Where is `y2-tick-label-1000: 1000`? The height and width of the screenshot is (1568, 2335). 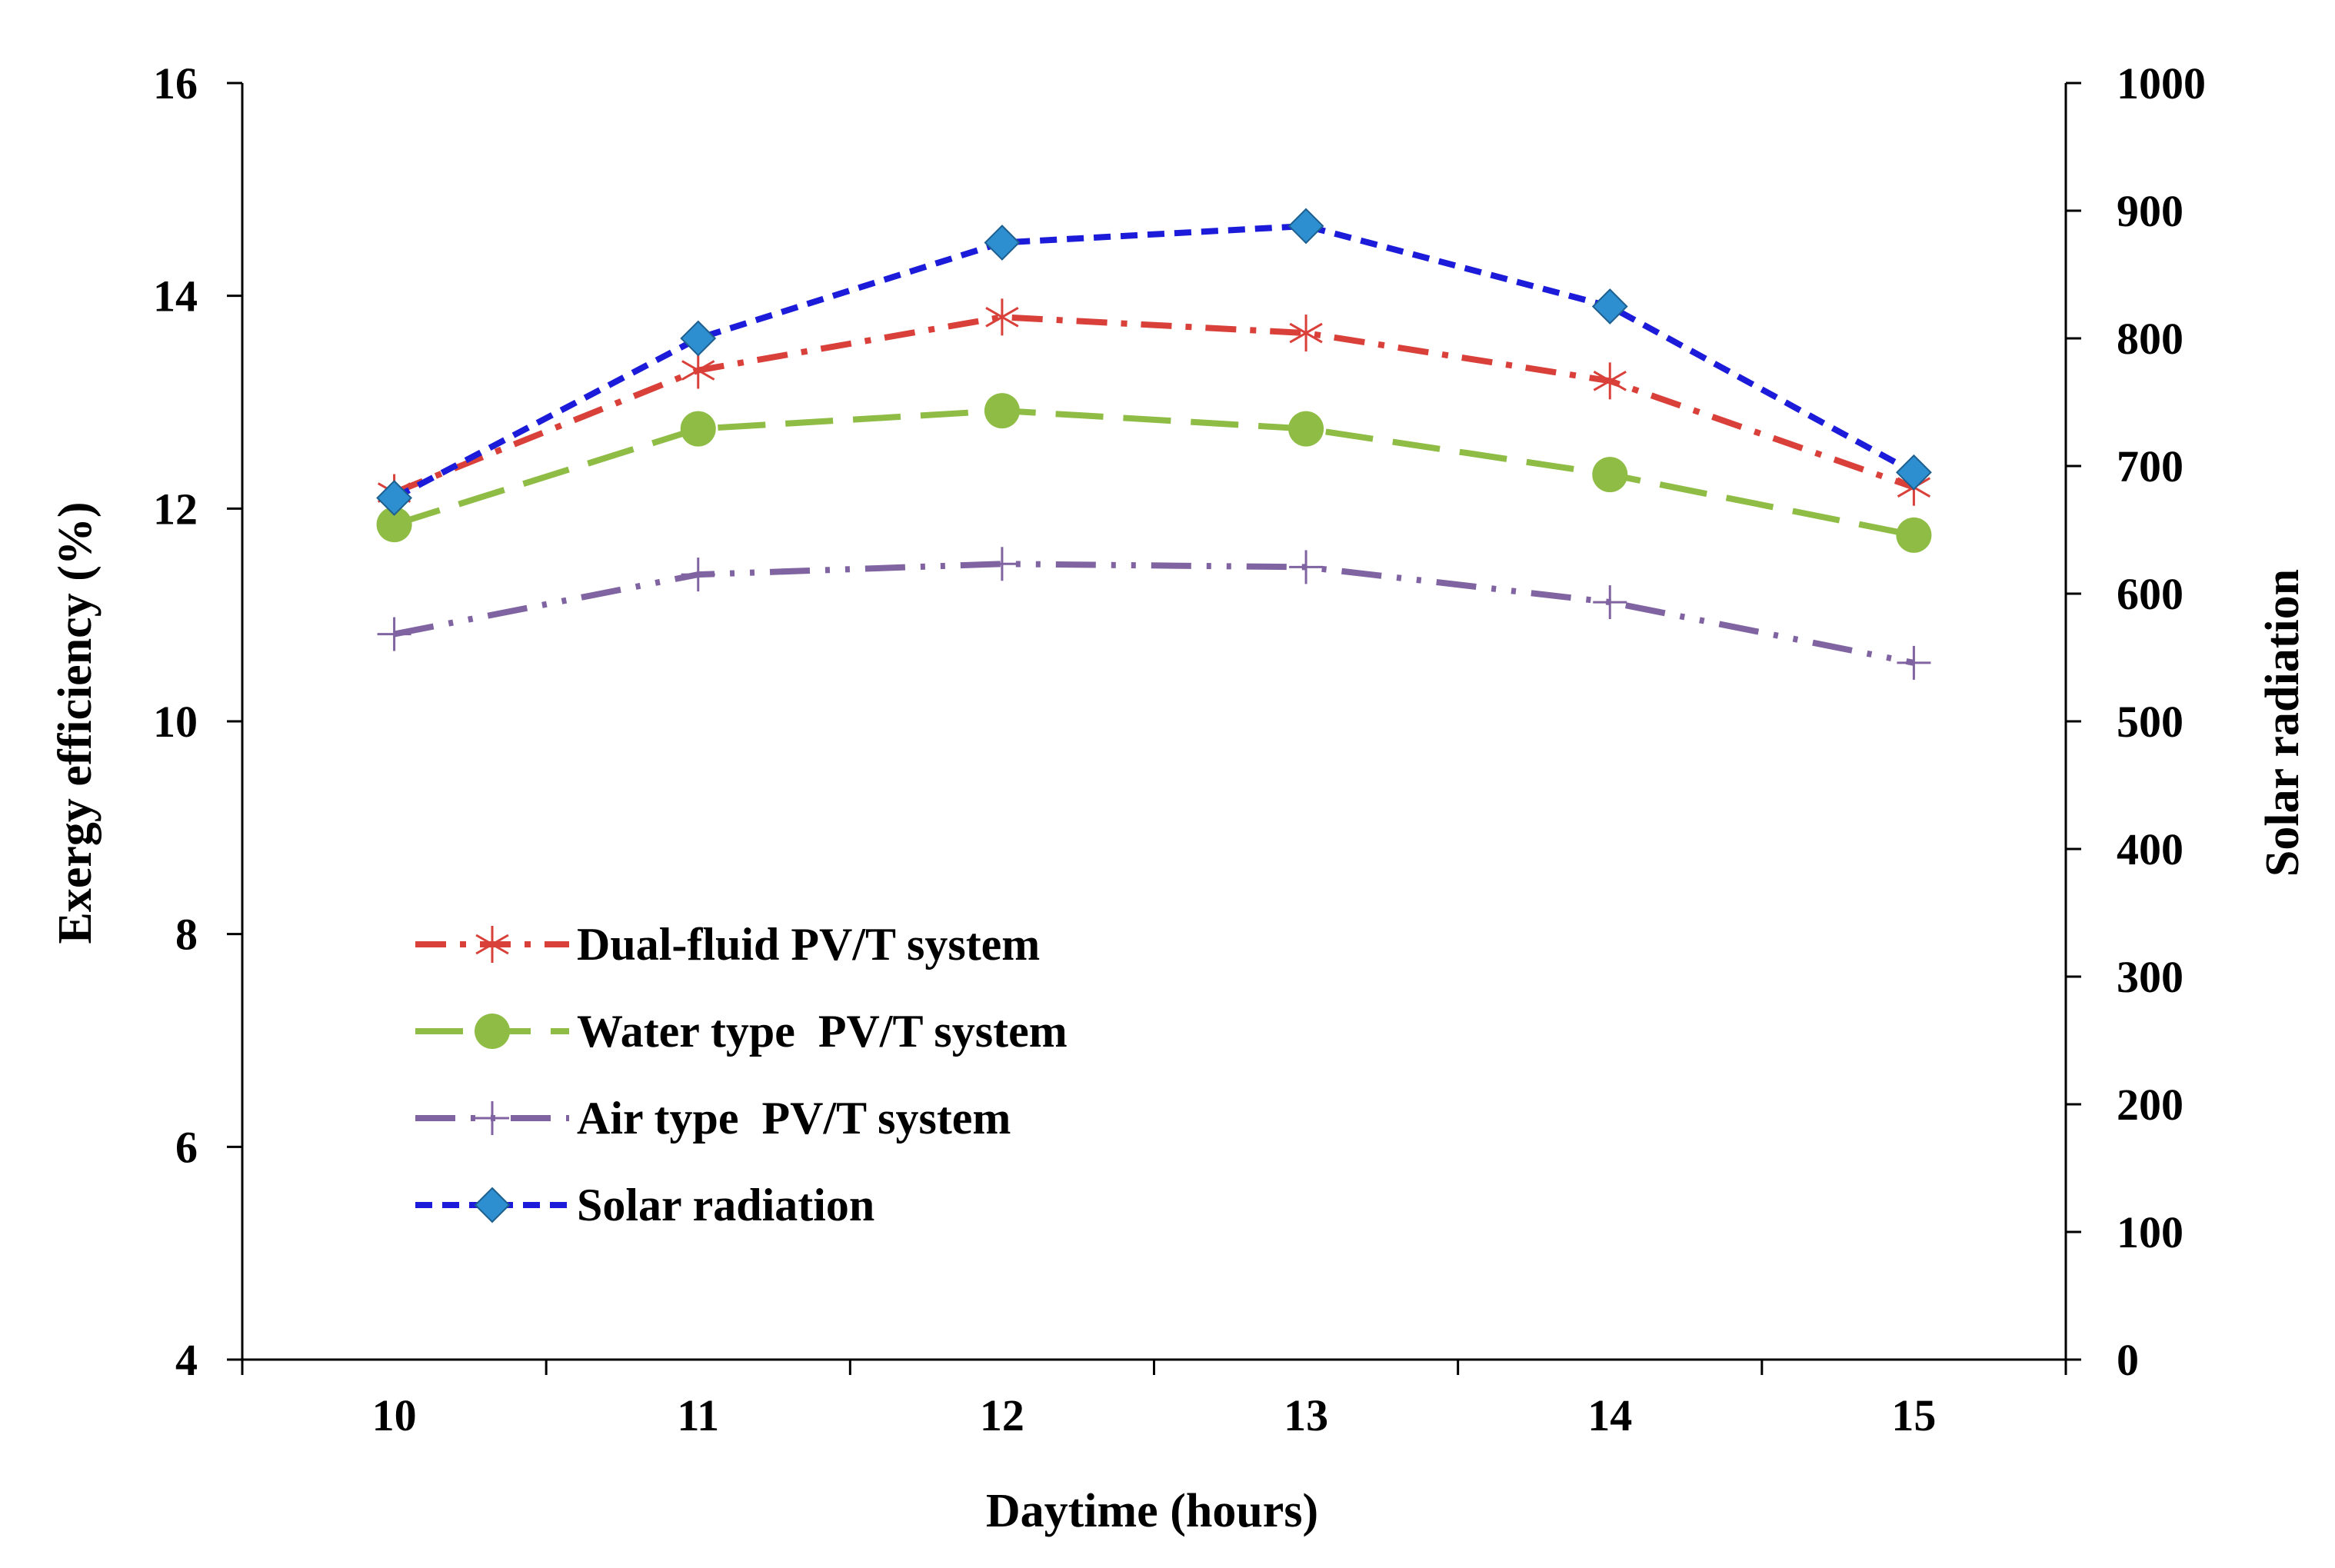 y2-tick-label-1000: 1000 is located at coordinates (2161, 83).